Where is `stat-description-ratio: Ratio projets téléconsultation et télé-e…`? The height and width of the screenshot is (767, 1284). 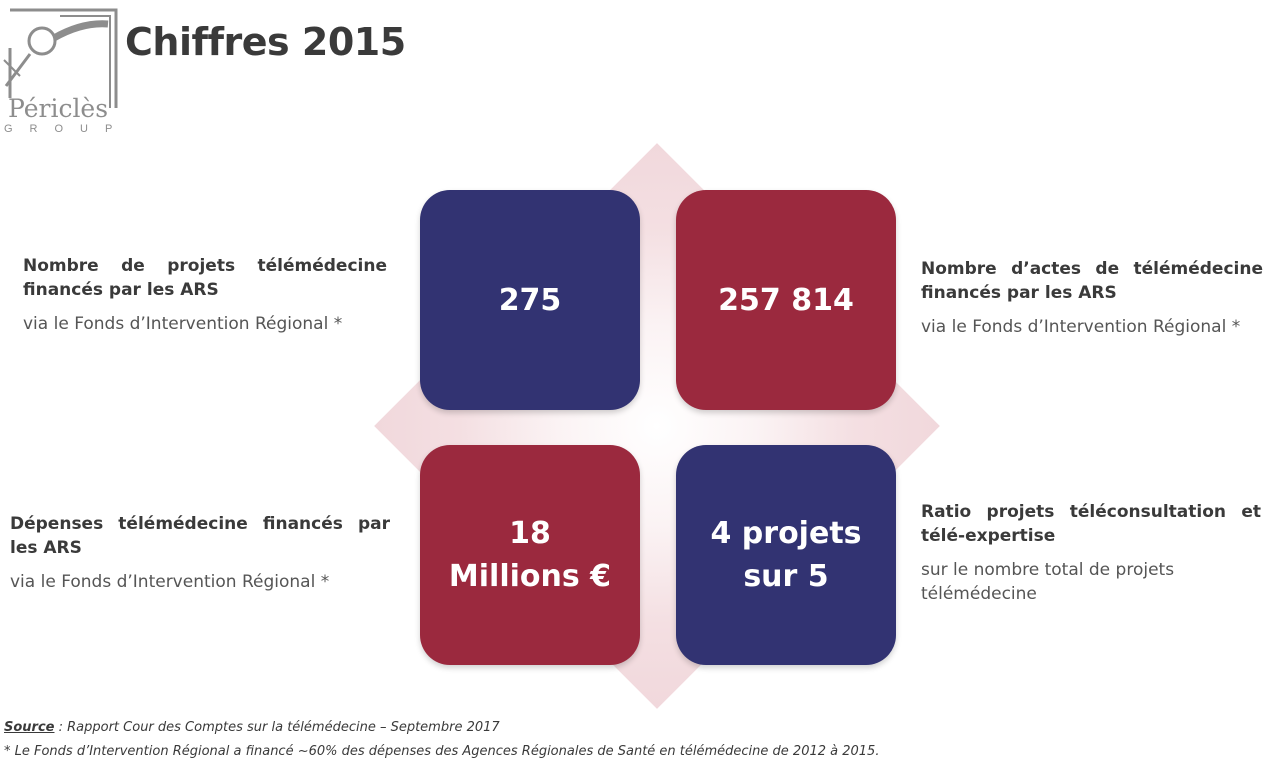
stat-description-ratio: Ratio projets téléconsultation et télé-e… is located at coordinates (1091, 553).